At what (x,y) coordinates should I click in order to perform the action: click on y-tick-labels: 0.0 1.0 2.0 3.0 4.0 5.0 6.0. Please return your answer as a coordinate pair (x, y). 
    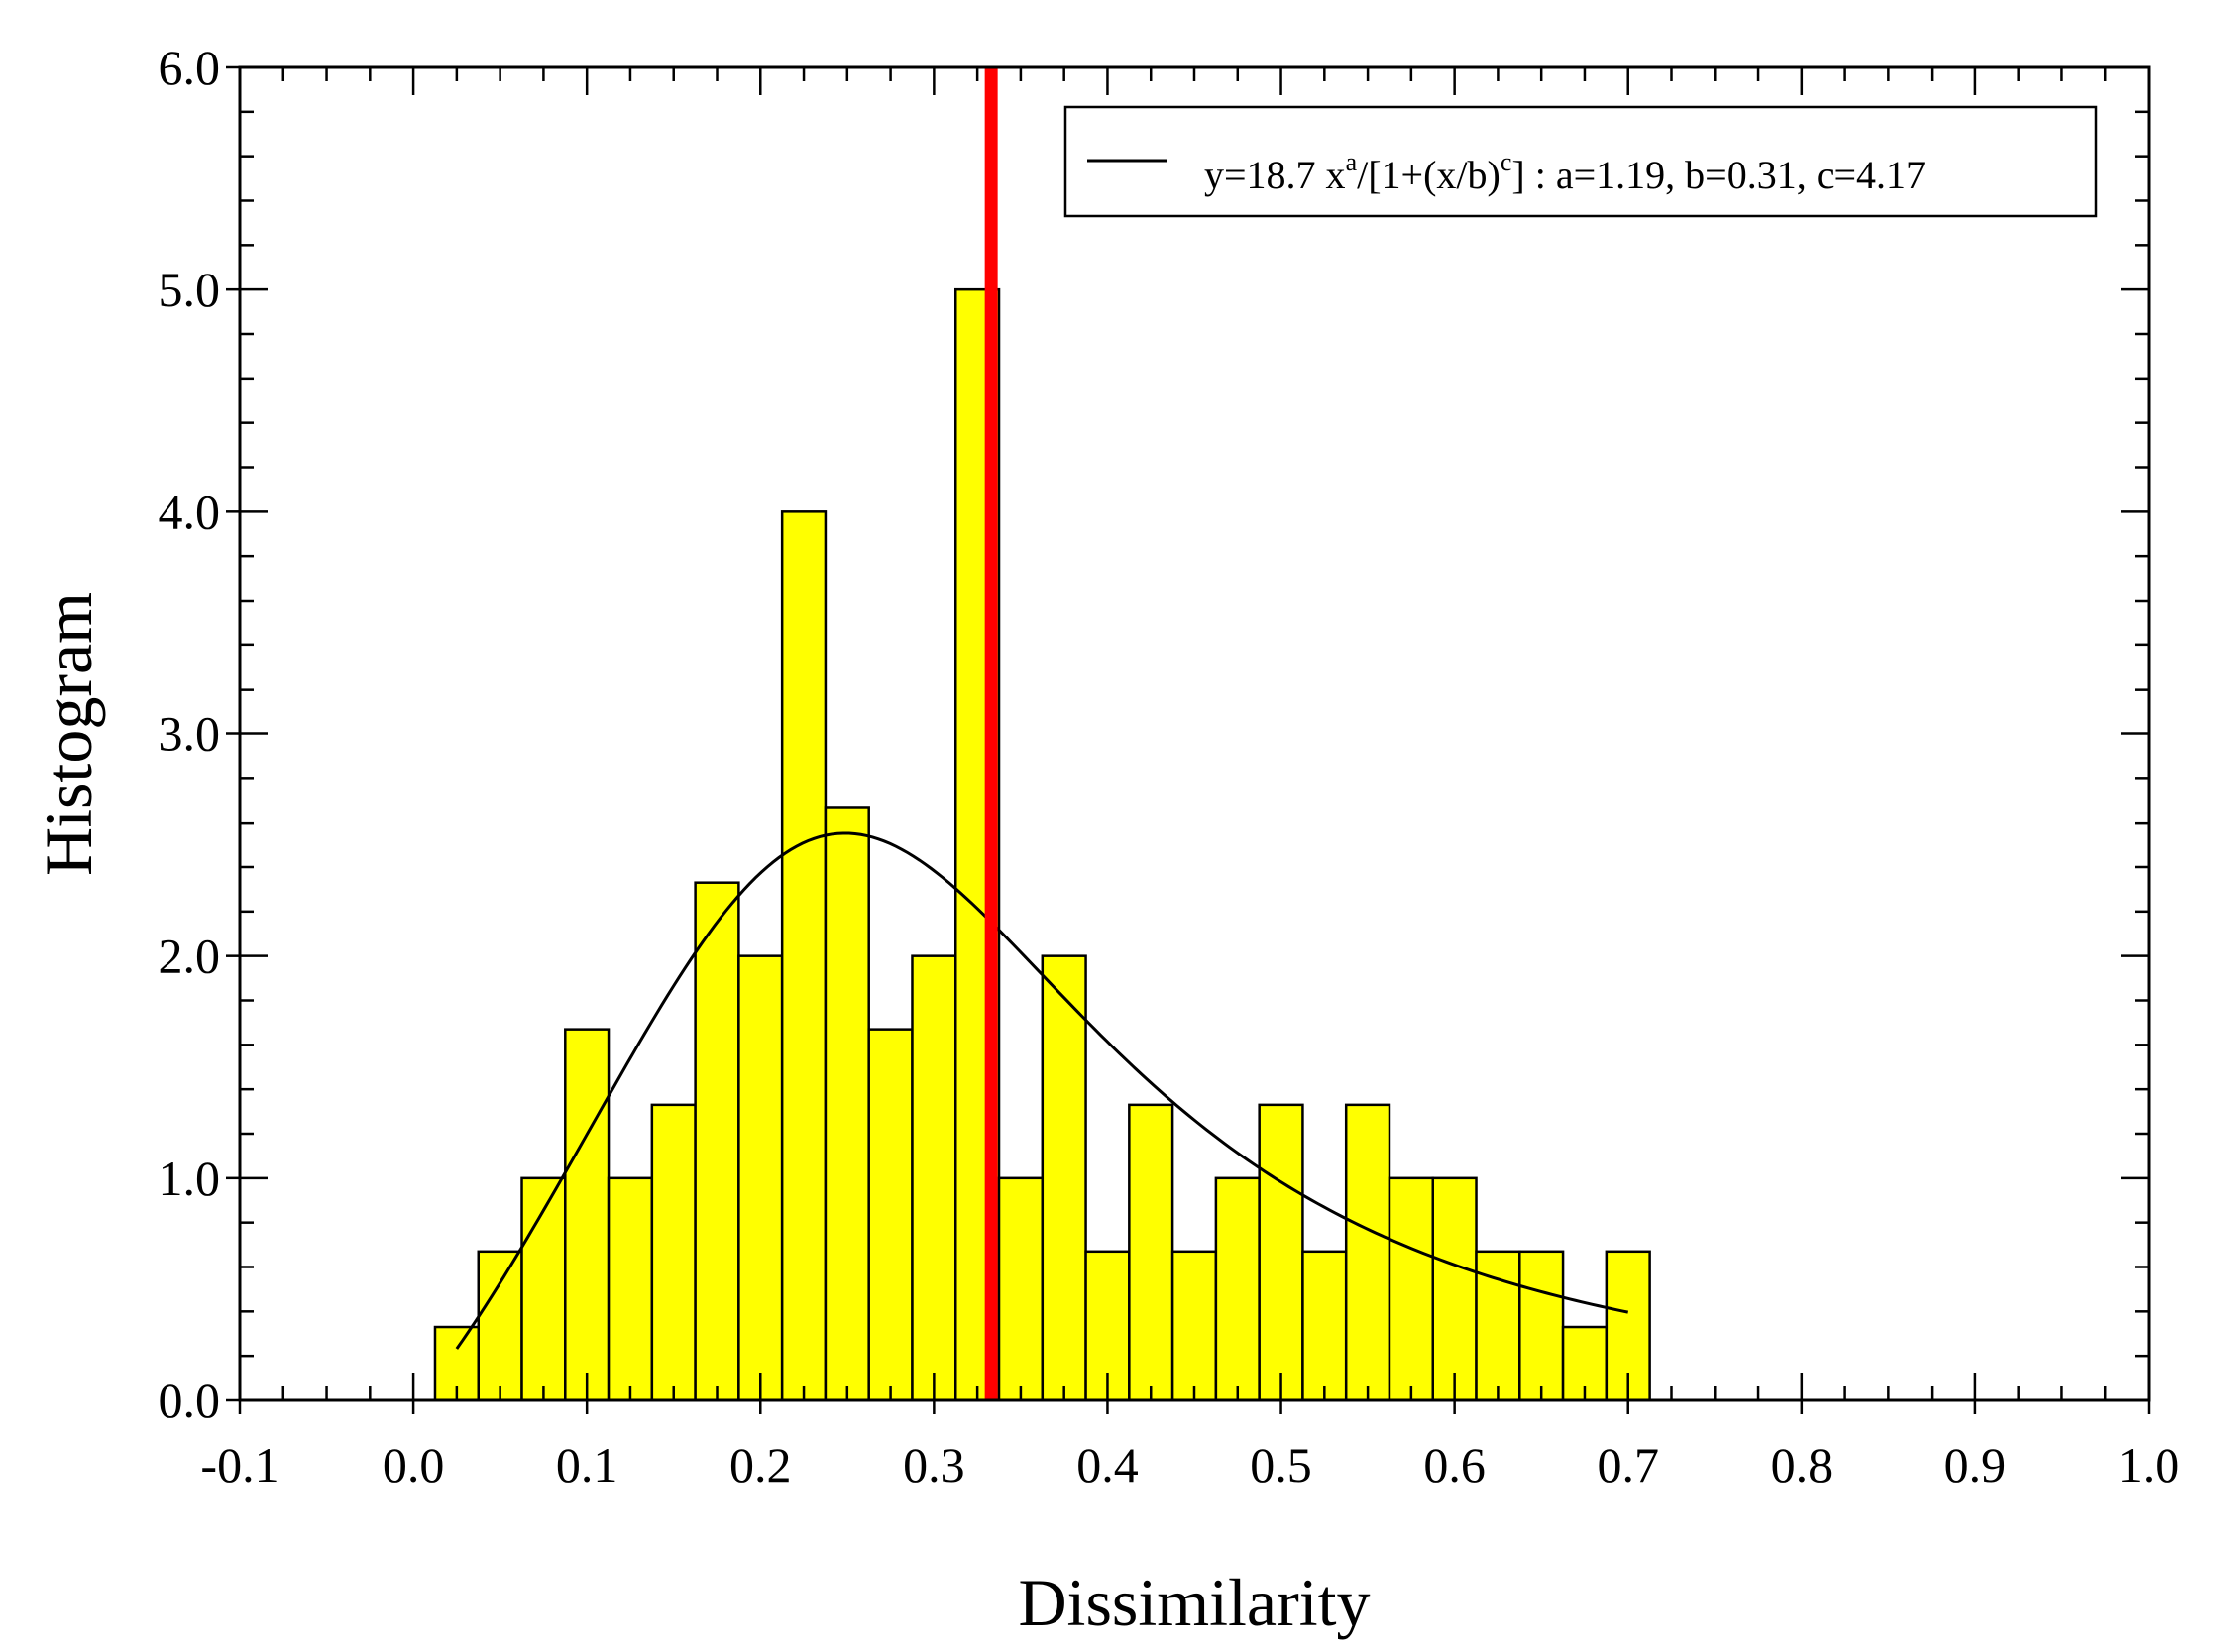
    Looking at the image, I should click on (190, 734).